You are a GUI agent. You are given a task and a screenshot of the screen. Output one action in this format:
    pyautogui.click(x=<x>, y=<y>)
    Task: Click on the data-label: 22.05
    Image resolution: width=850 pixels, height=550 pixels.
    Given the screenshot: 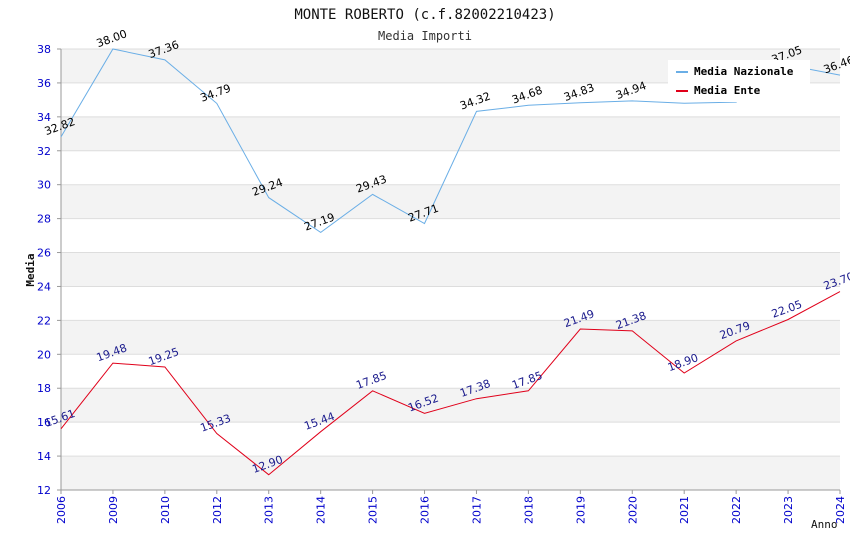 What is the action you would take?
    pyautogui.click(x=787, y=309)
    